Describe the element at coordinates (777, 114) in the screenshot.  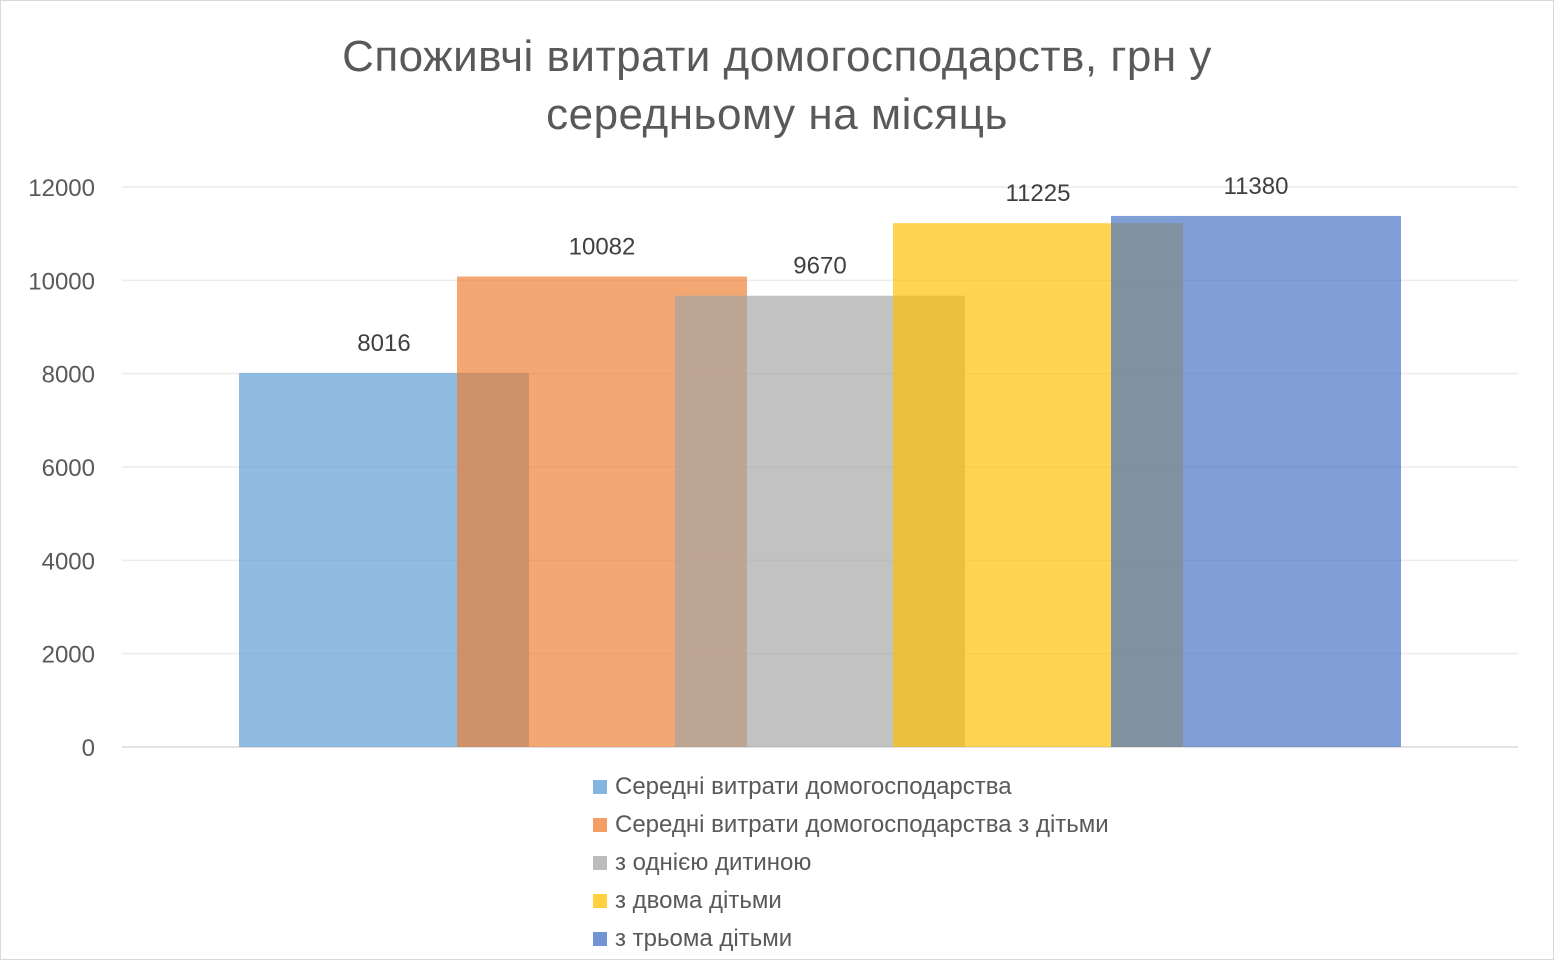
I see `chart-title-line-2: середньому на місяць` at that location.